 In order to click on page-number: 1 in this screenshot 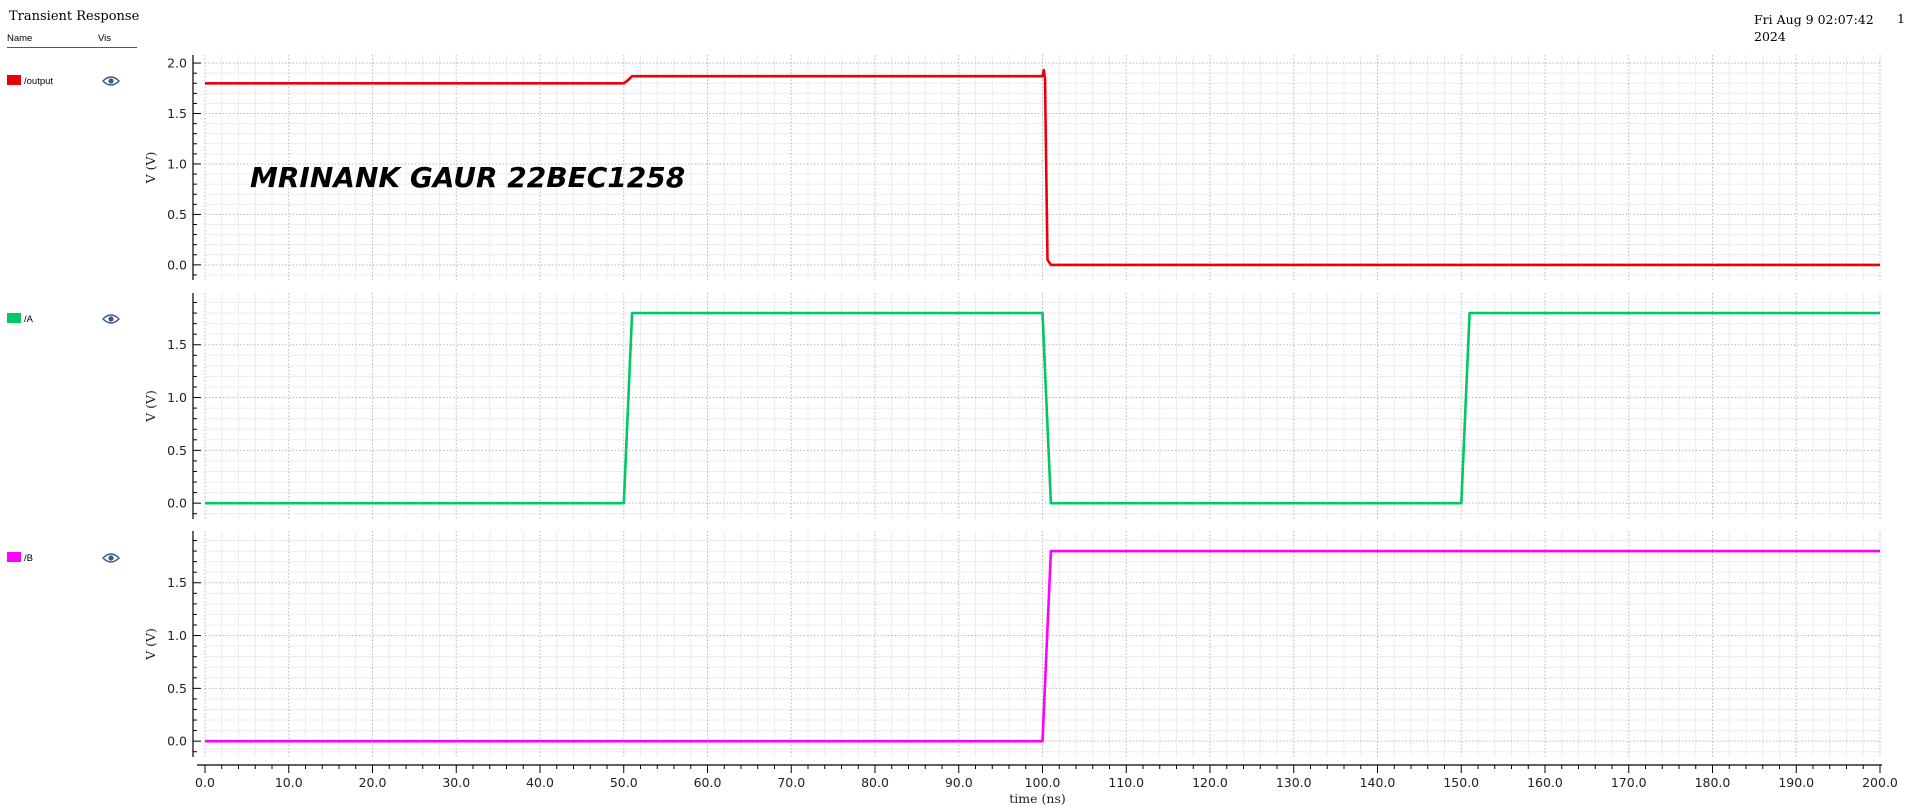, I will do `click(1901, 18)`.